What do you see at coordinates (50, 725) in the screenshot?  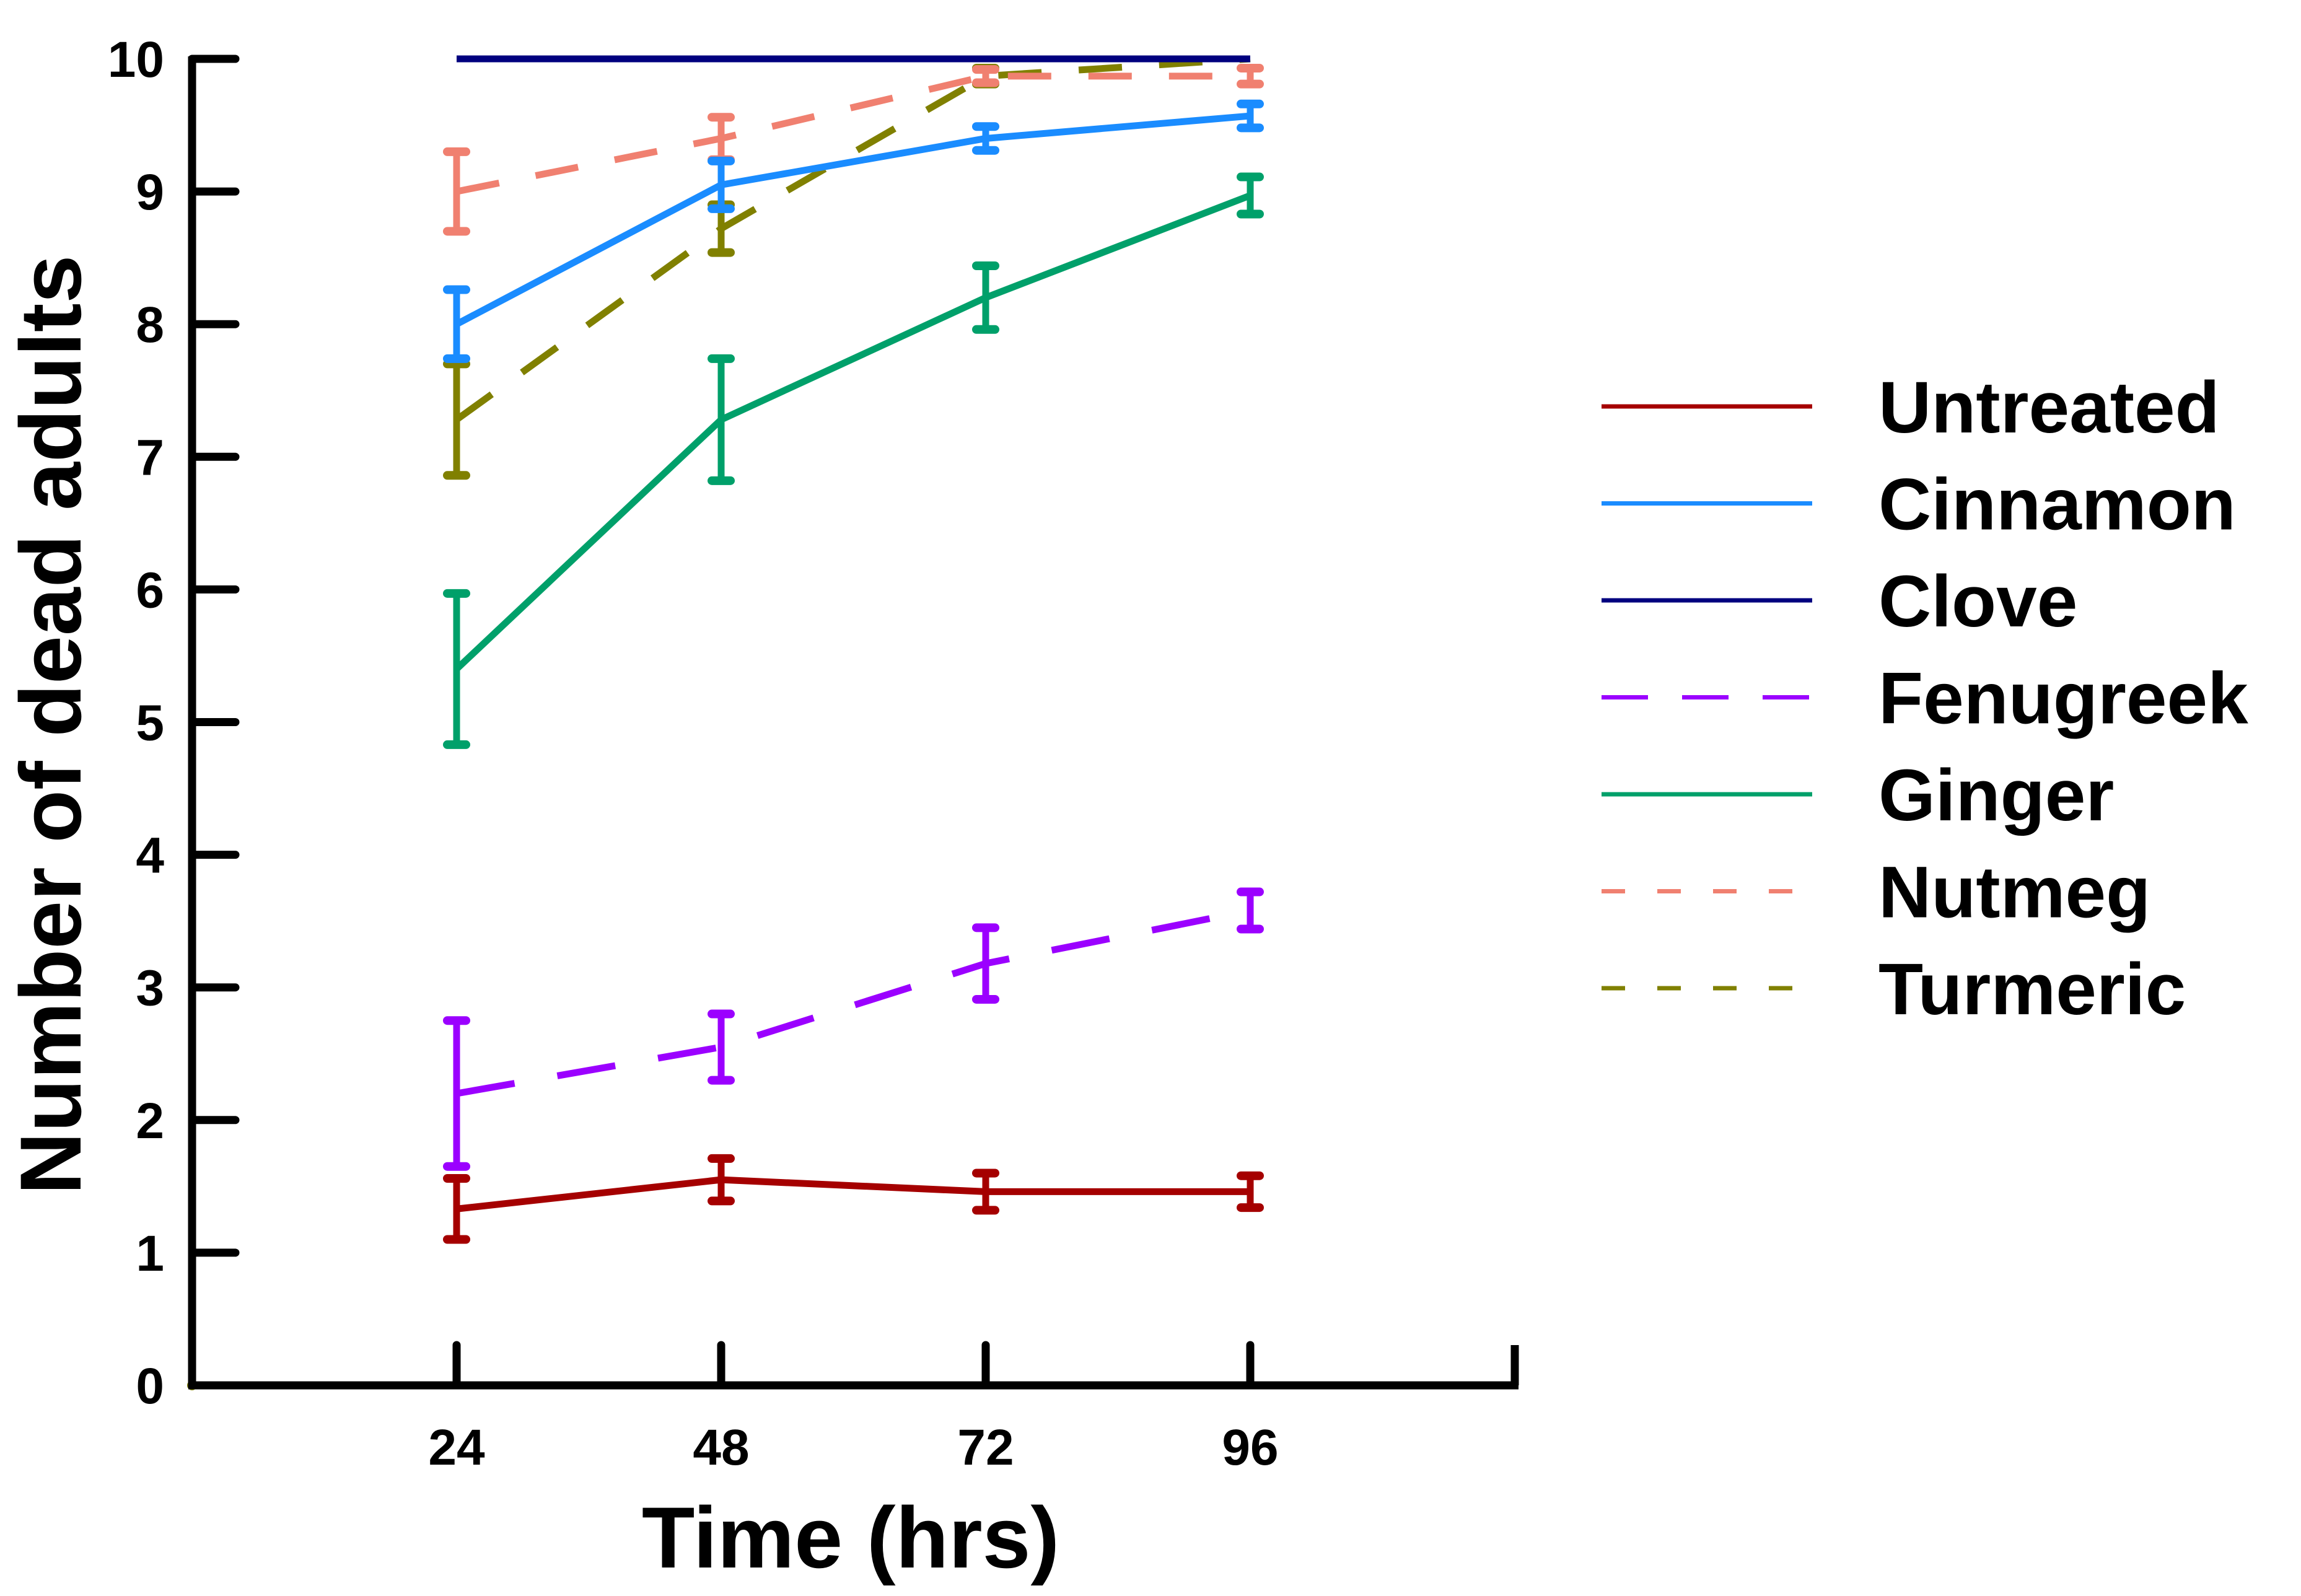 I see `y-axis-title: Number of dead adults` at bounding box center [50, 725].